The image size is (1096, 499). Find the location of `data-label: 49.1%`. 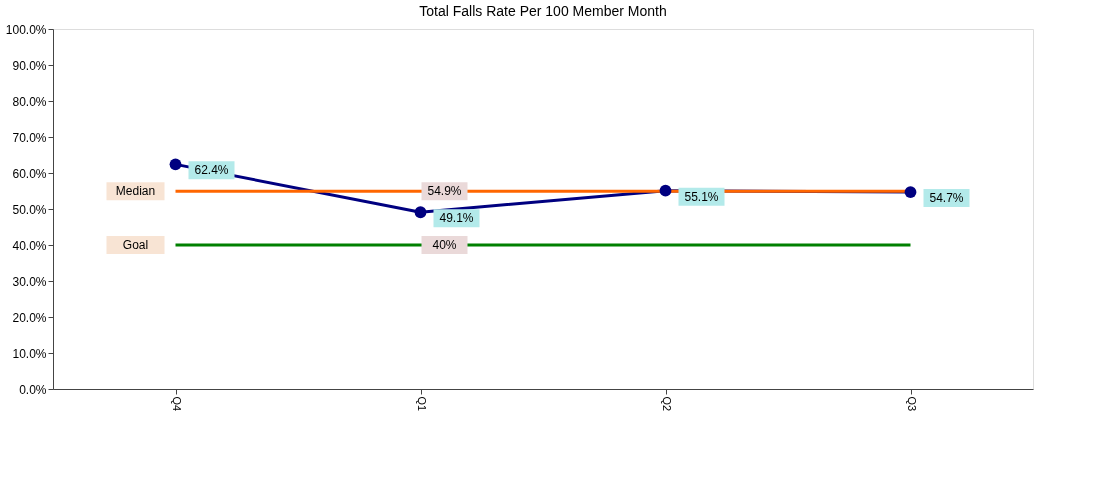

data-label: 49.1% is located at coordinates (456, 218).